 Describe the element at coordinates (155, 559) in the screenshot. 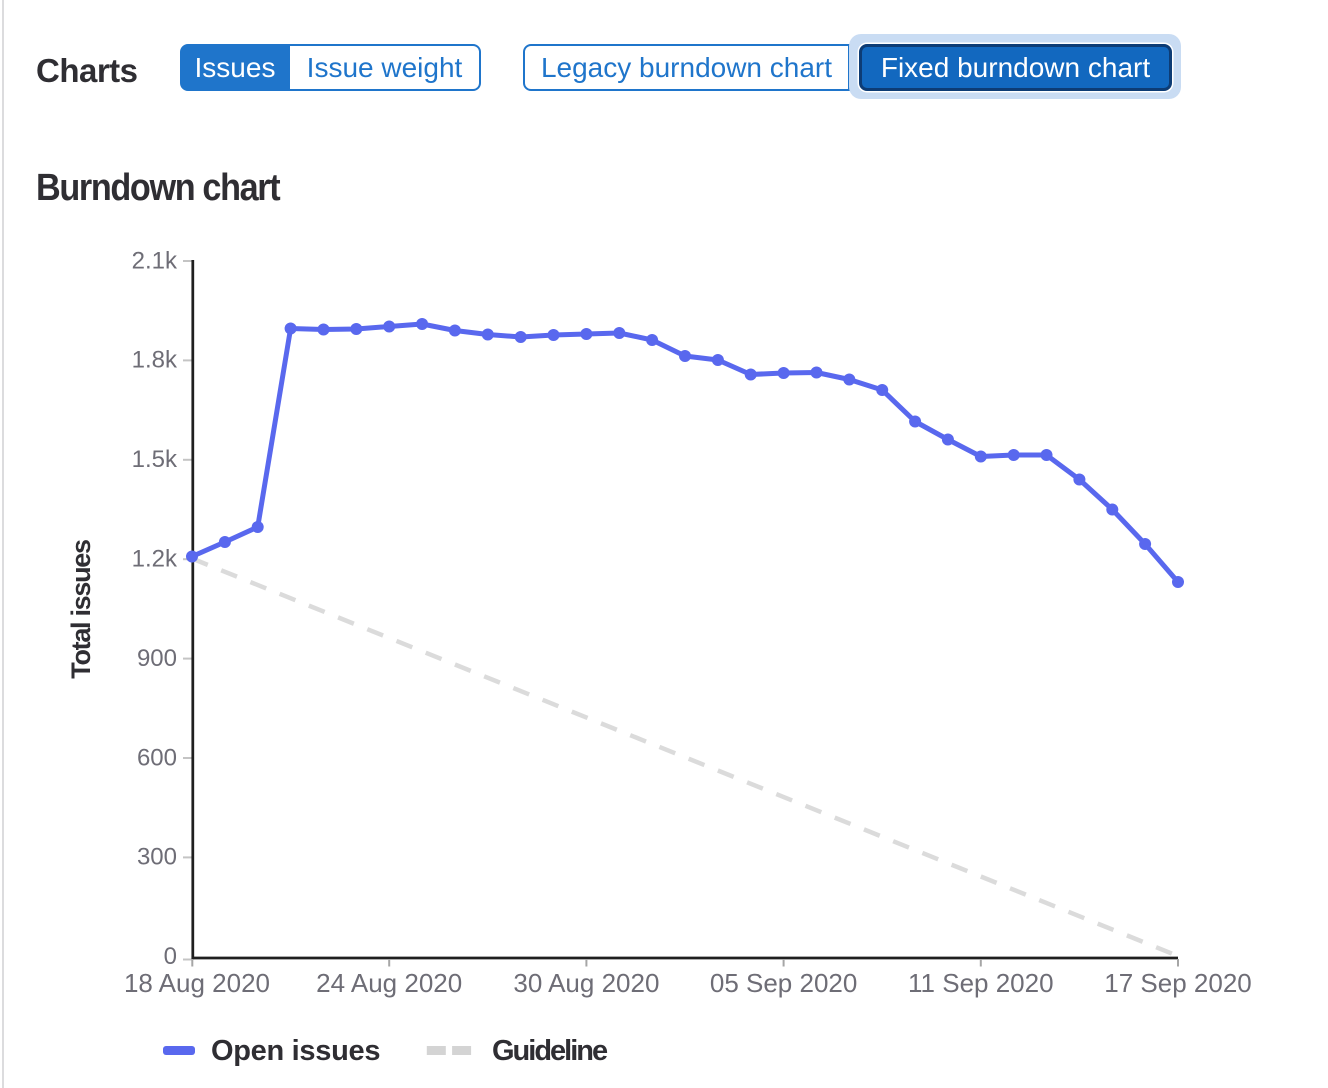

I see `svg-text: 1.2k` at that location.